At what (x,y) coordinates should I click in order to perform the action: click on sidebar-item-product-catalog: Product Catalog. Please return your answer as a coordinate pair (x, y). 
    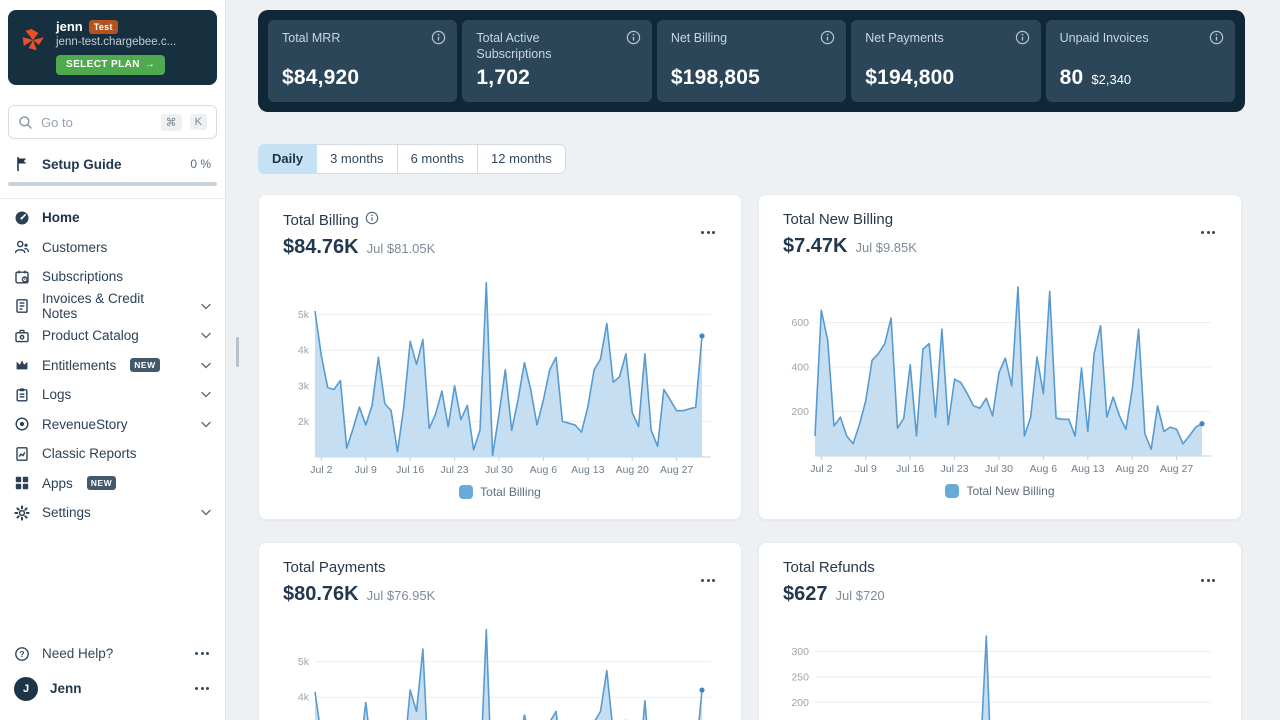
    Looking at the image, I should click on (112, 336).